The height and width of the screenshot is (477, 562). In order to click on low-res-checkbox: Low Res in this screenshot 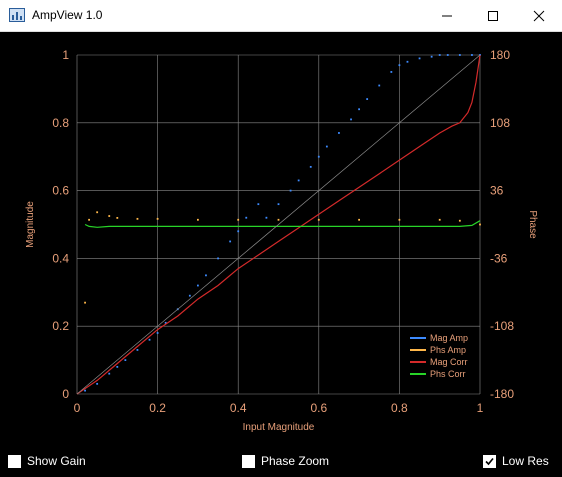, I will do `click(516, 461)`.